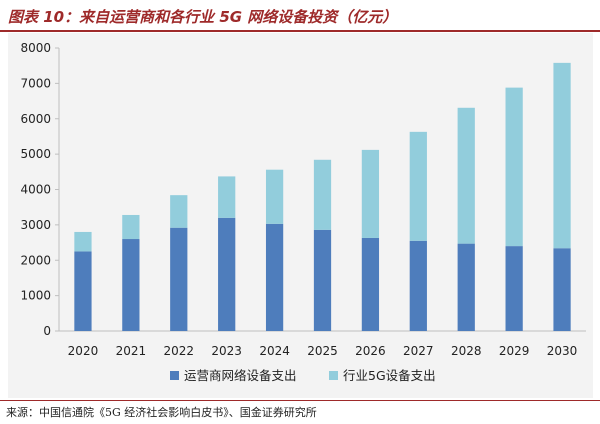 This screenshot has width=600, height=424. What do you see at coordinates (466, 175) in the screenshot?
I see `bar-industry-2028` at bounding box center [466, 175].